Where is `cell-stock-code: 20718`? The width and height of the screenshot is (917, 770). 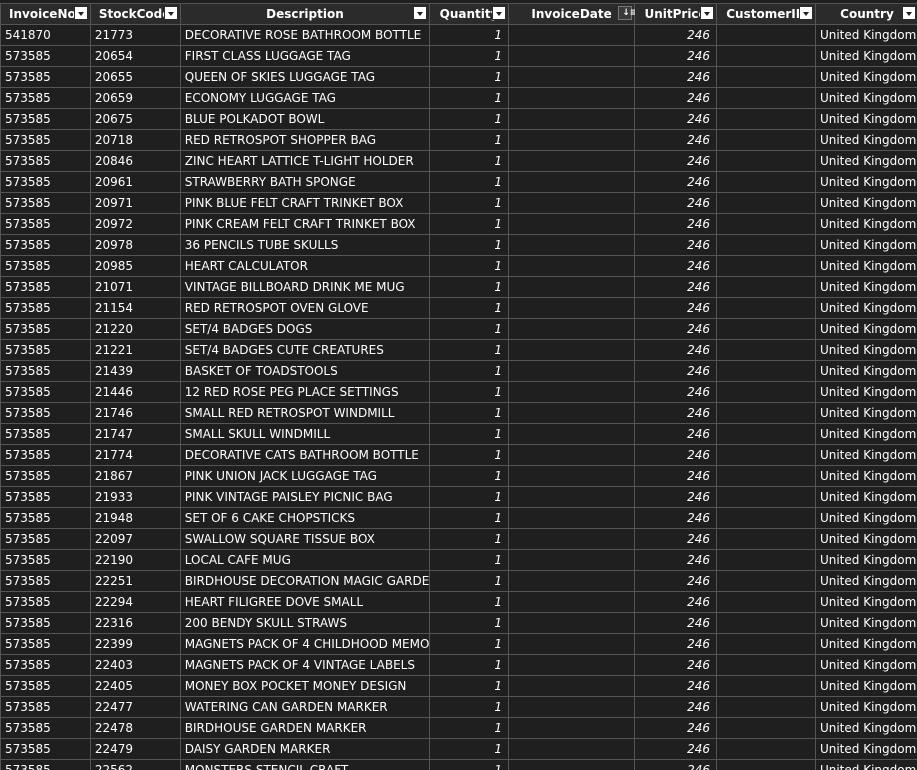
cell-stock-code: 20718 is located at coordinates (135, 140).